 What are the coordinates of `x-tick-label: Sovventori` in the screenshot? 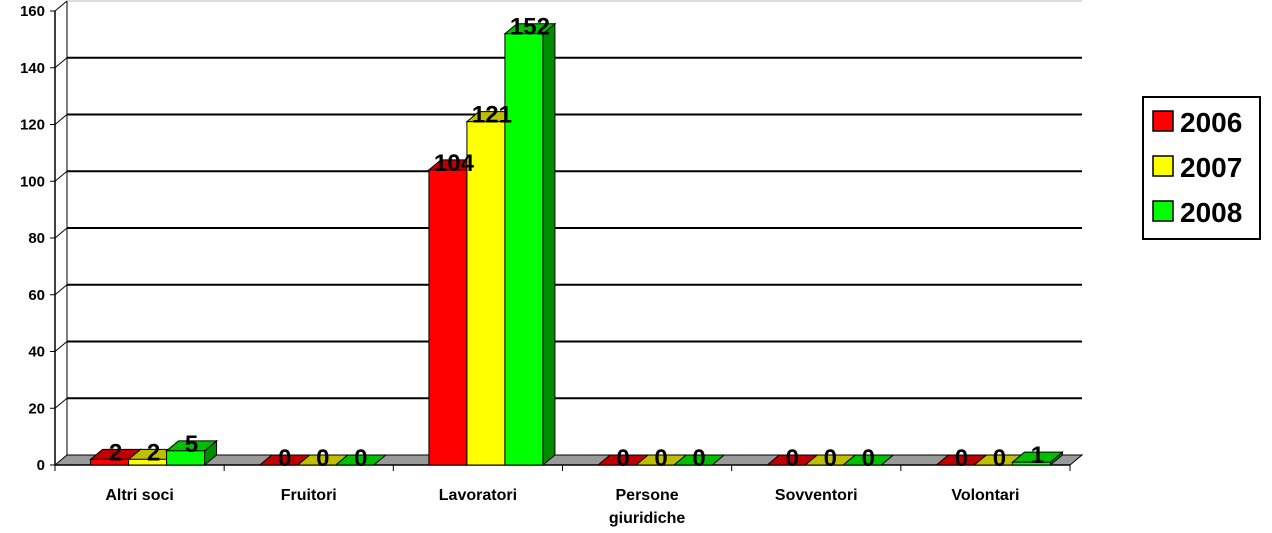 It's located at (816, 495).